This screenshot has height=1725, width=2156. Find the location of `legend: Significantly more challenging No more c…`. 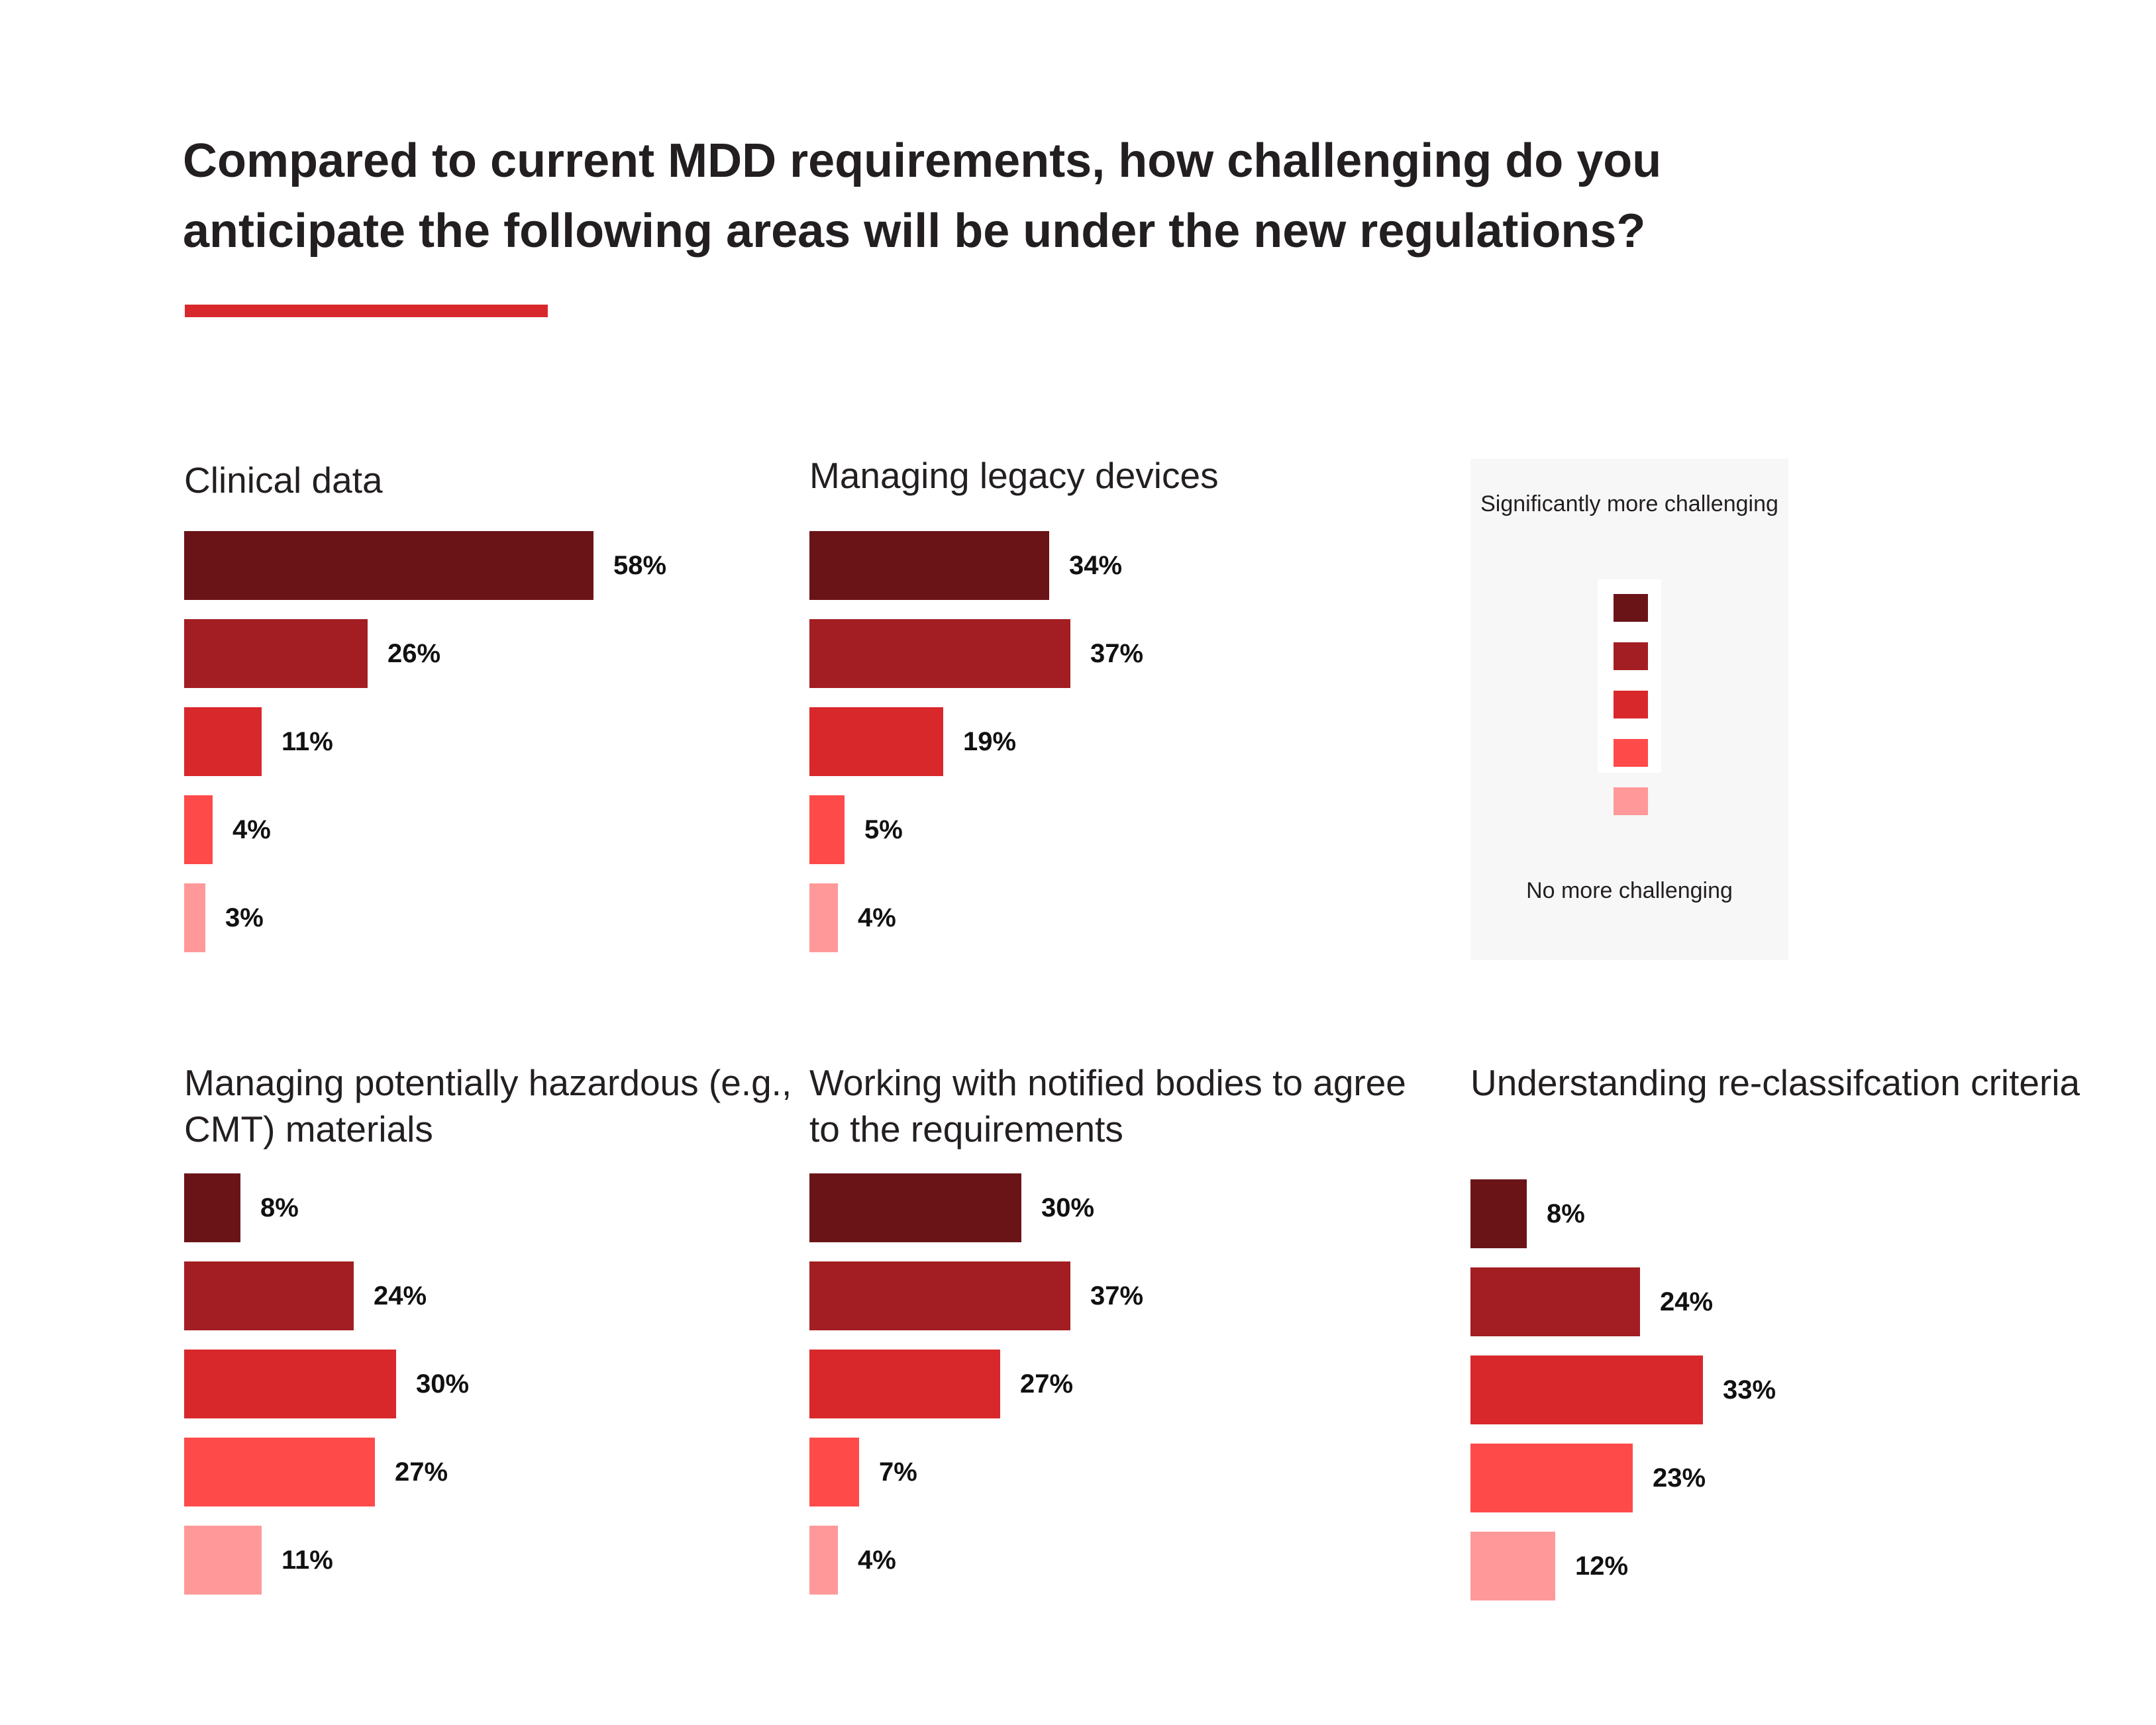

legend: Significantly more challenging No more c… is located at coordinates (1629, 709).